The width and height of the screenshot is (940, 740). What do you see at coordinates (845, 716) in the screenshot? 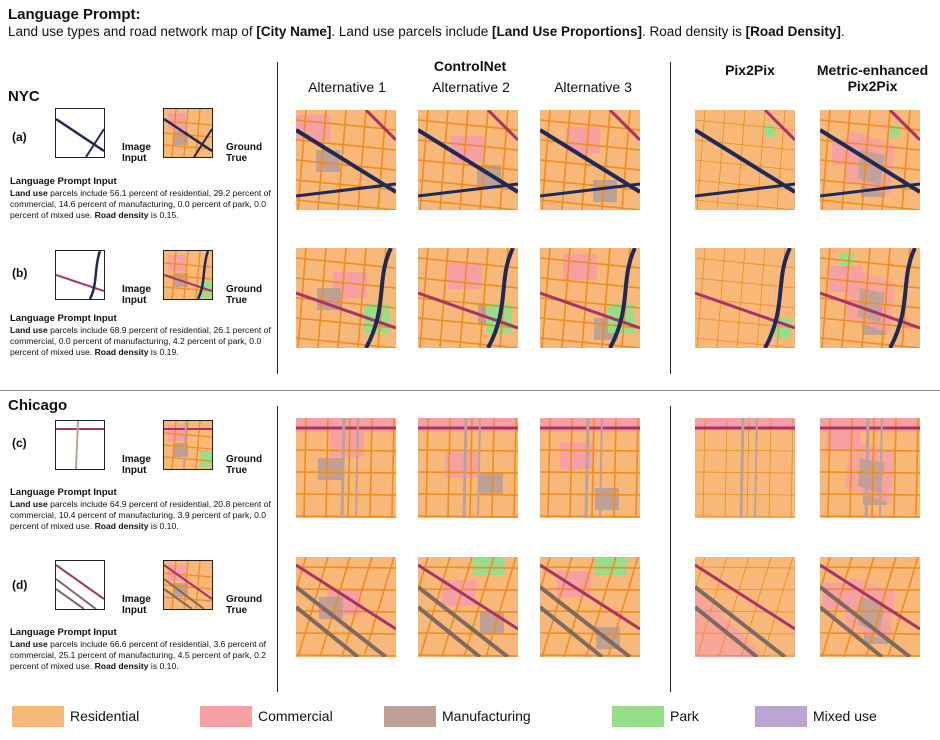
I see `legend-label: Mixed use` at bounding box center [845, 716].